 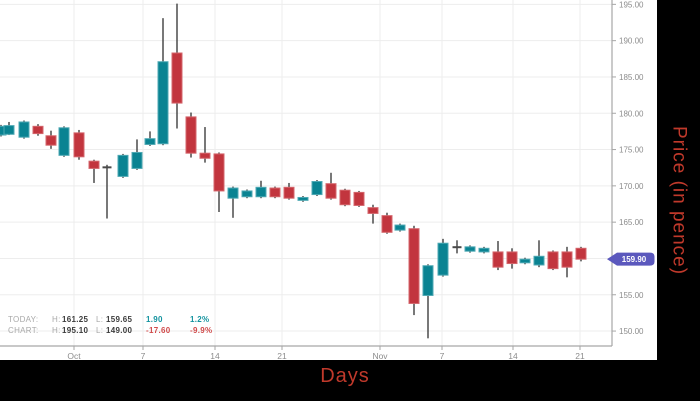 I want to click on x-axis-title: Days, so click(x=345, y=376).